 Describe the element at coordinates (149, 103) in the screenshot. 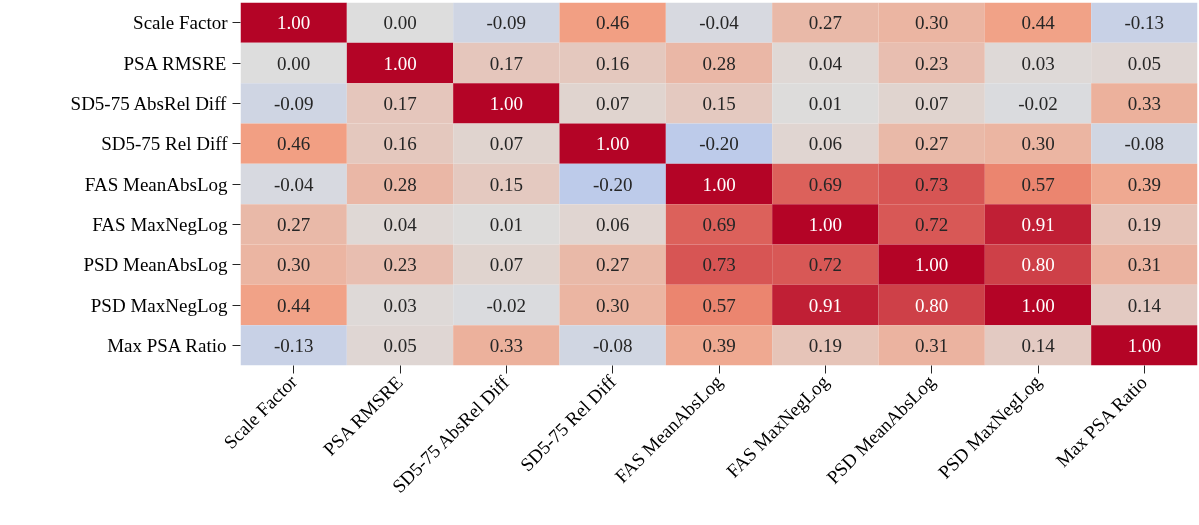

I see `y-tick-label: SD5-75 AbsRel Diff` at that location.